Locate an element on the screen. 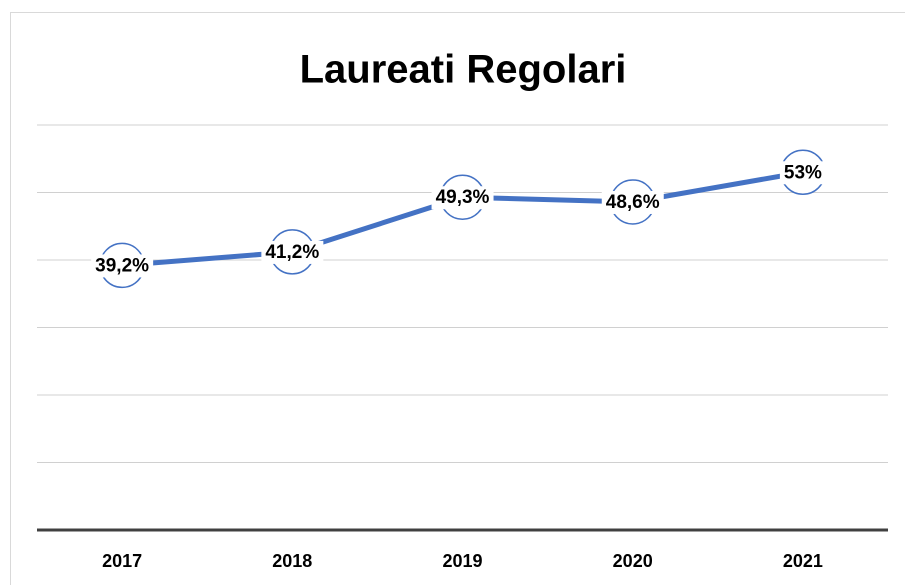 The image size is (905, 585). x-tick-label: 2020 is located at coordinates (633, 561).